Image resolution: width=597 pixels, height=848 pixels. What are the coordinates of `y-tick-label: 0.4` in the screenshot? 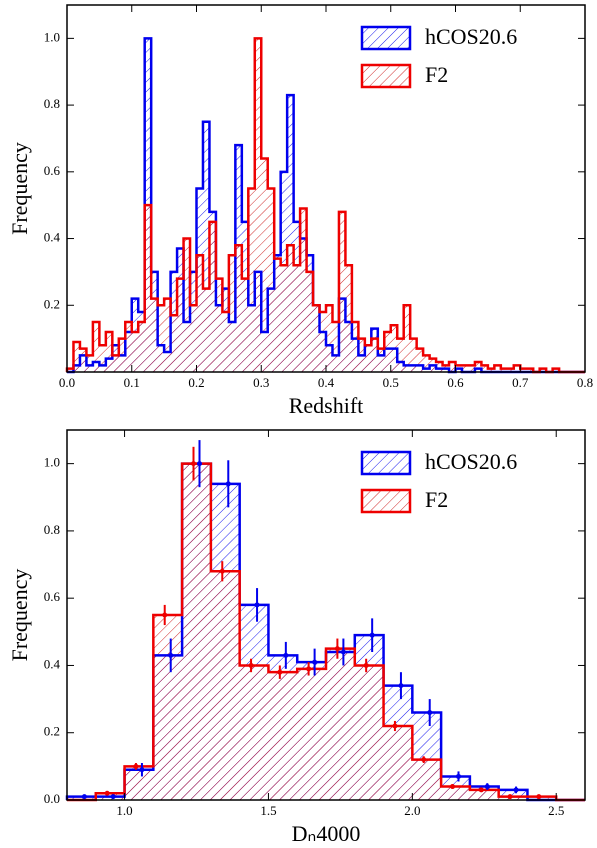 It's located at (52, 663).